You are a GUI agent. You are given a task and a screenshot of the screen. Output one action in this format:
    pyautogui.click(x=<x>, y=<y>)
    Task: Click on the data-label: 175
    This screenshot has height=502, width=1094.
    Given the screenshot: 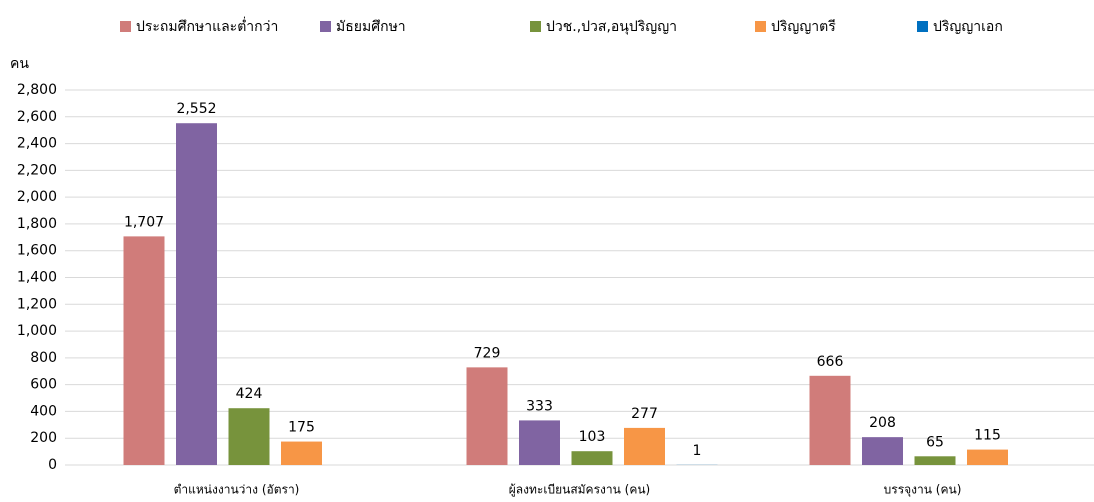 What is the action you would take?
    pyautogui.click(x=301, y=428)
    